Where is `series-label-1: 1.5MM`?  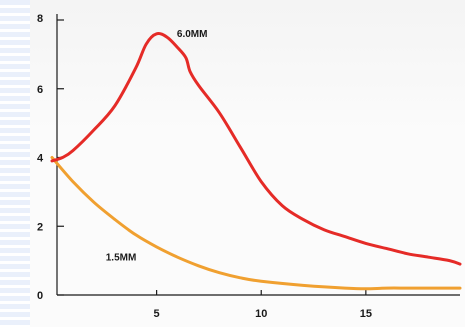
series-label-1: 1.5MM is located at coordinates (121, 258).